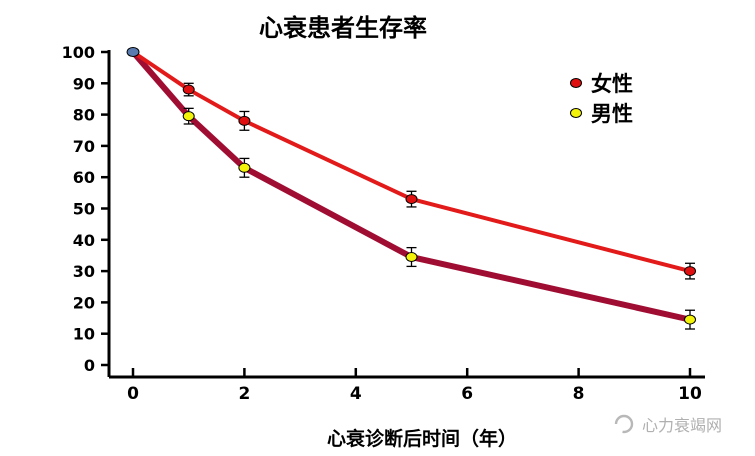  Describe the element at coordinates (356, 394) in the screenshot. I see `x-tick-label: 4` at that location.